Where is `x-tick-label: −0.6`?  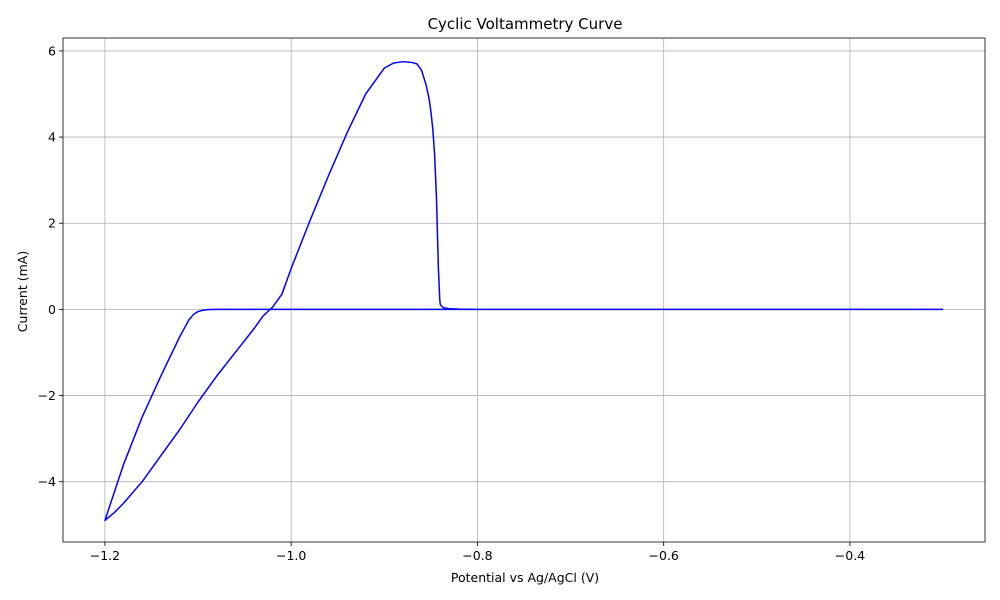 x-tick-label: −0.6 is located at coordinates (664, 555).